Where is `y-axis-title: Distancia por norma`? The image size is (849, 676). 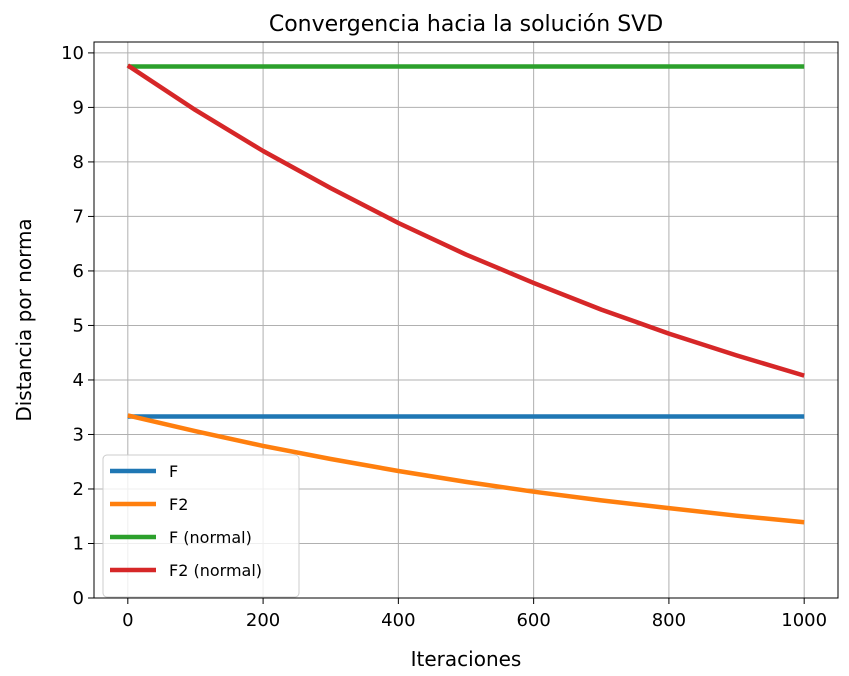 y-axis-title: Distancia por norma is located at coordinates (24, 319).